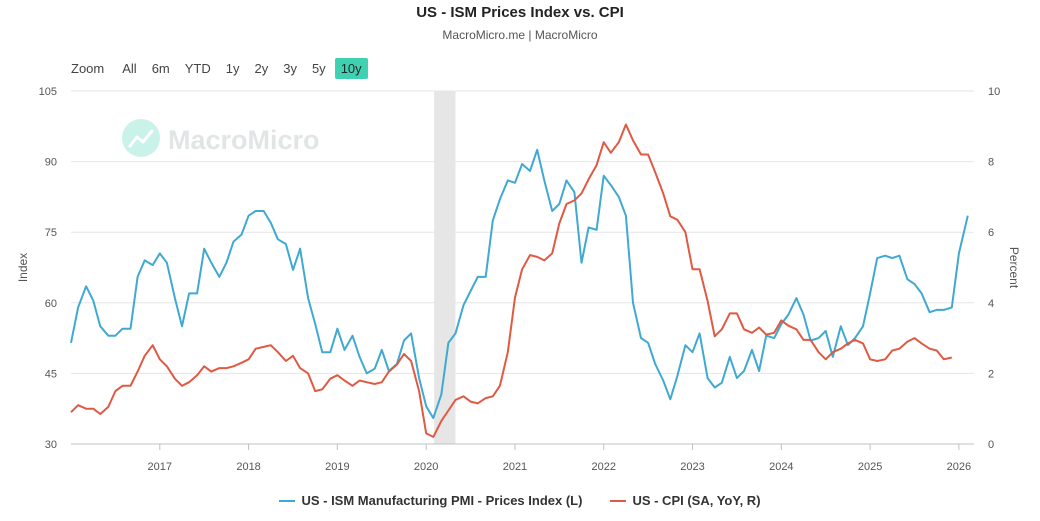 The height and width of the screenshot is (521, 1040). Describe the element at coordinates (197, 68) in the screenshot. I see `zoom-ytd-button: YTD` at that location.